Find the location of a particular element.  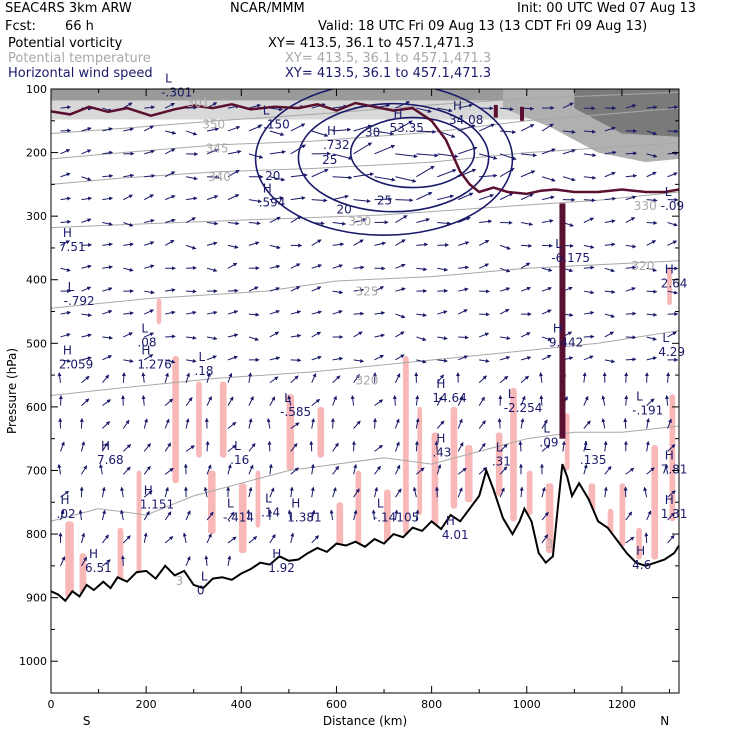

extremum-value: 4.01 is located at coordinates (455, 535).